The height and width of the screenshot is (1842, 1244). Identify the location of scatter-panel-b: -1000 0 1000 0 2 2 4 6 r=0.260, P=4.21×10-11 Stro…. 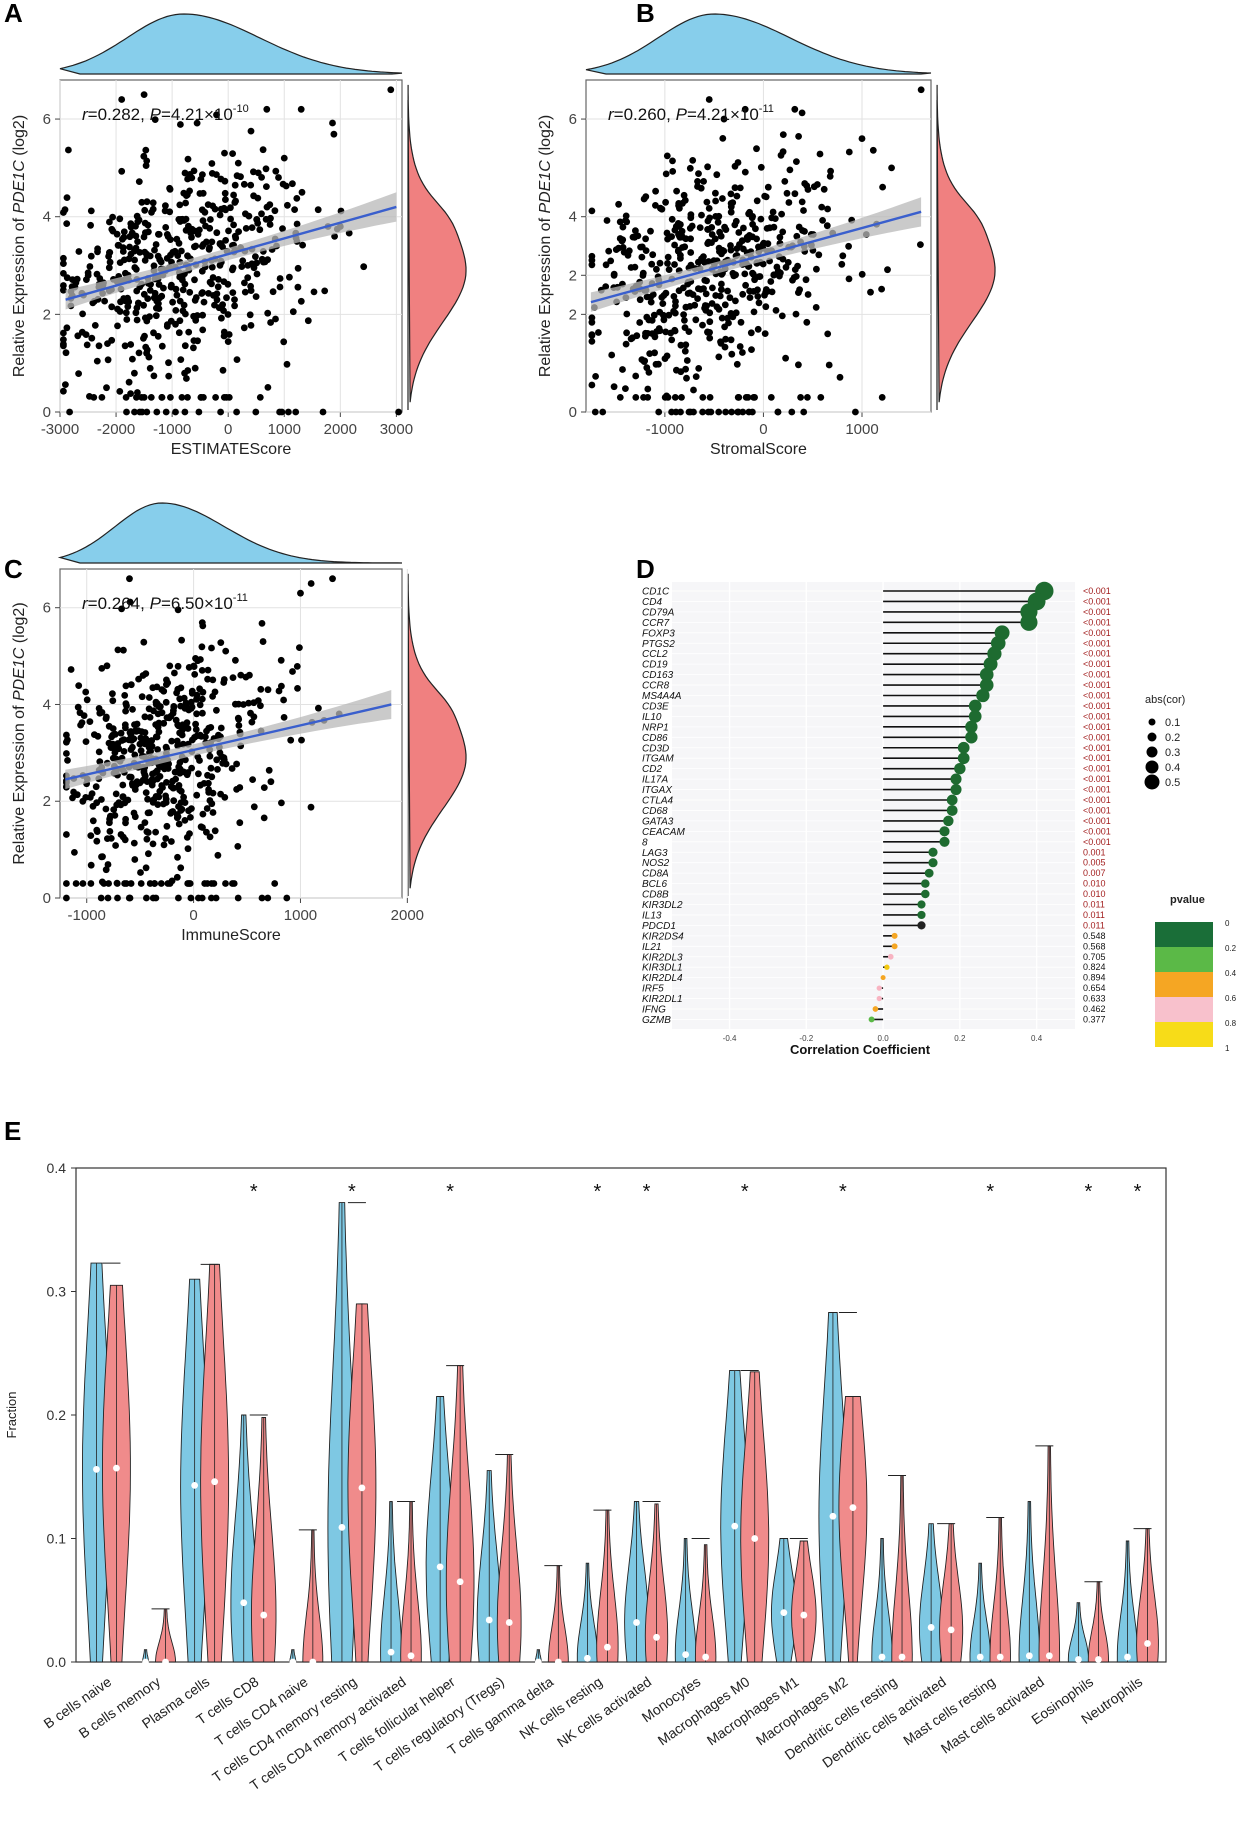
(766, 235).